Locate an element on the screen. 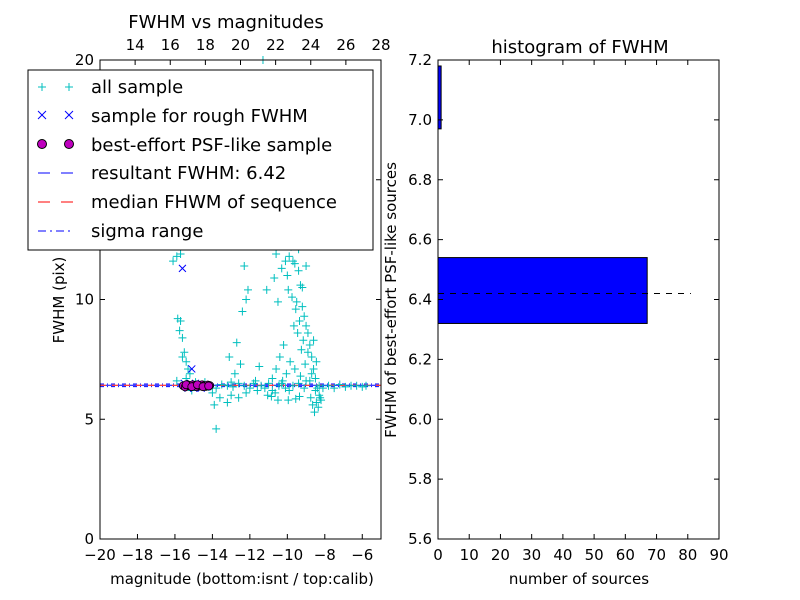 This screenshot has height=600, width=800. legend-entry-resultant-fwhm: resultant FWHM: 6.42 is located at coordinates (162, 173).